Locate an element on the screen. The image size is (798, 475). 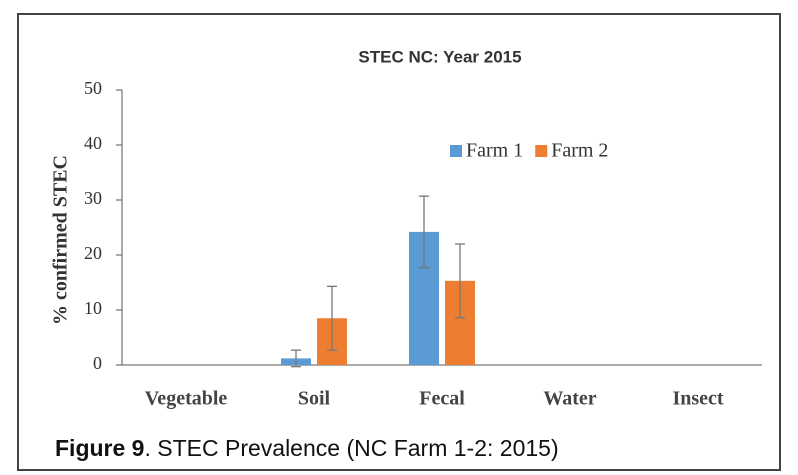
legend-label: Farm 2 is located at coordinates (579, 151).